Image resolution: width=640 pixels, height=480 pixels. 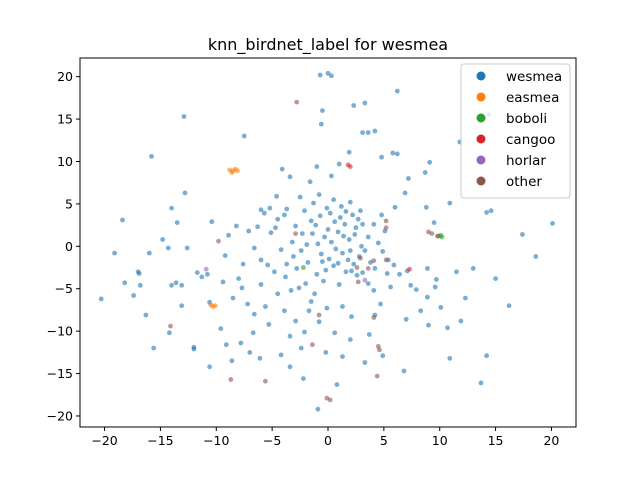 I want to click on data-point-cangoo, so click(x=350, y=167).